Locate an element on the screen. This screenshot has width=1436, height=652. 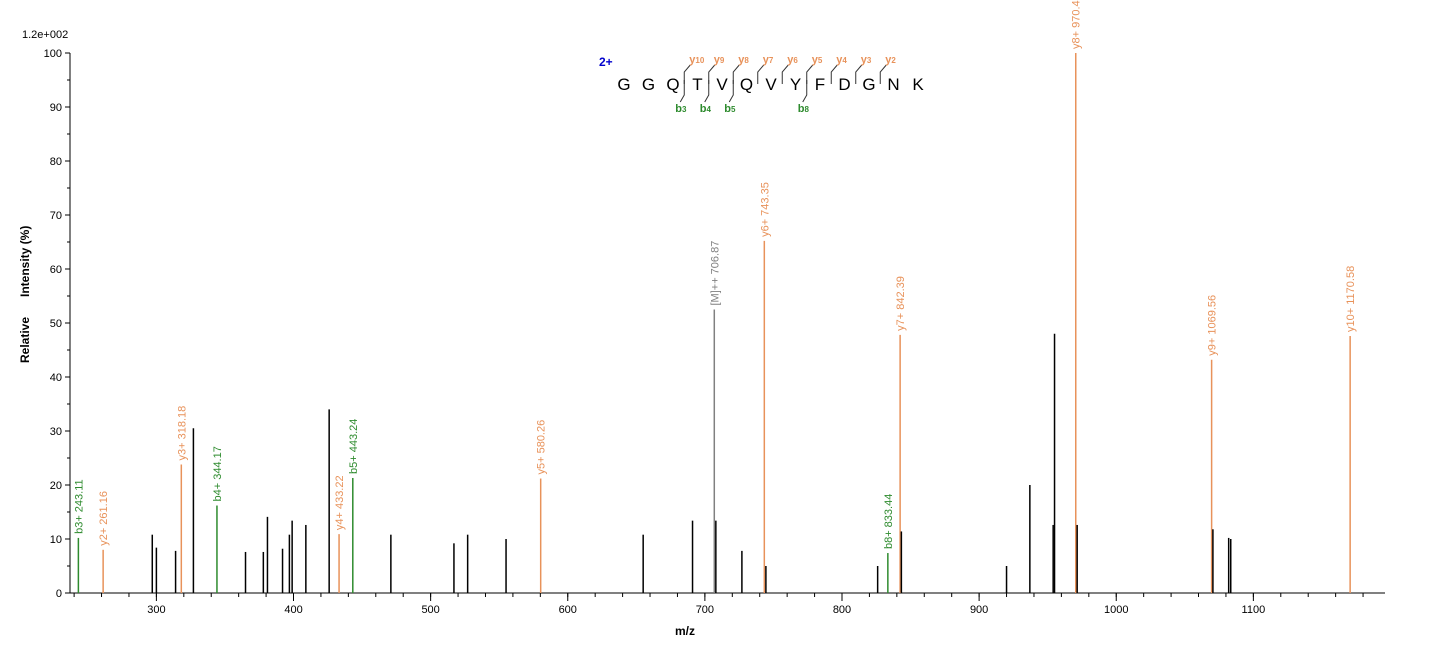
y-ion-label: y5 is located at coordinates (817, 60).